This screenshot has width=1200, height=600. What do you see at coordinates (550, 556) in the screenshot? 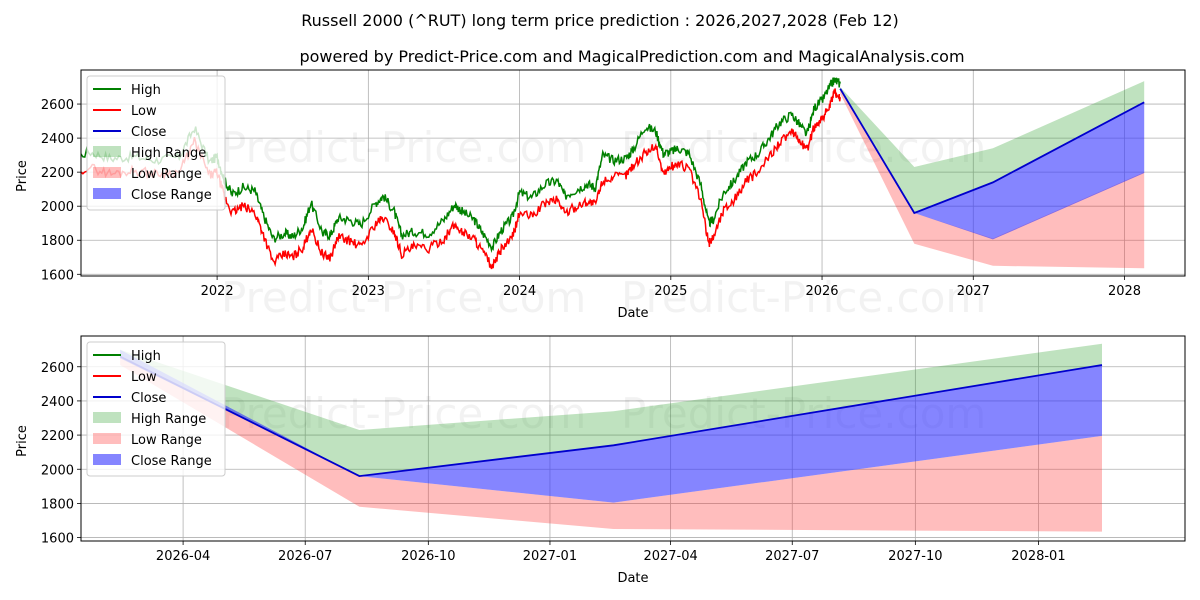
I see `x-tick-label: 2027-01` at bounding box center [550, 556].